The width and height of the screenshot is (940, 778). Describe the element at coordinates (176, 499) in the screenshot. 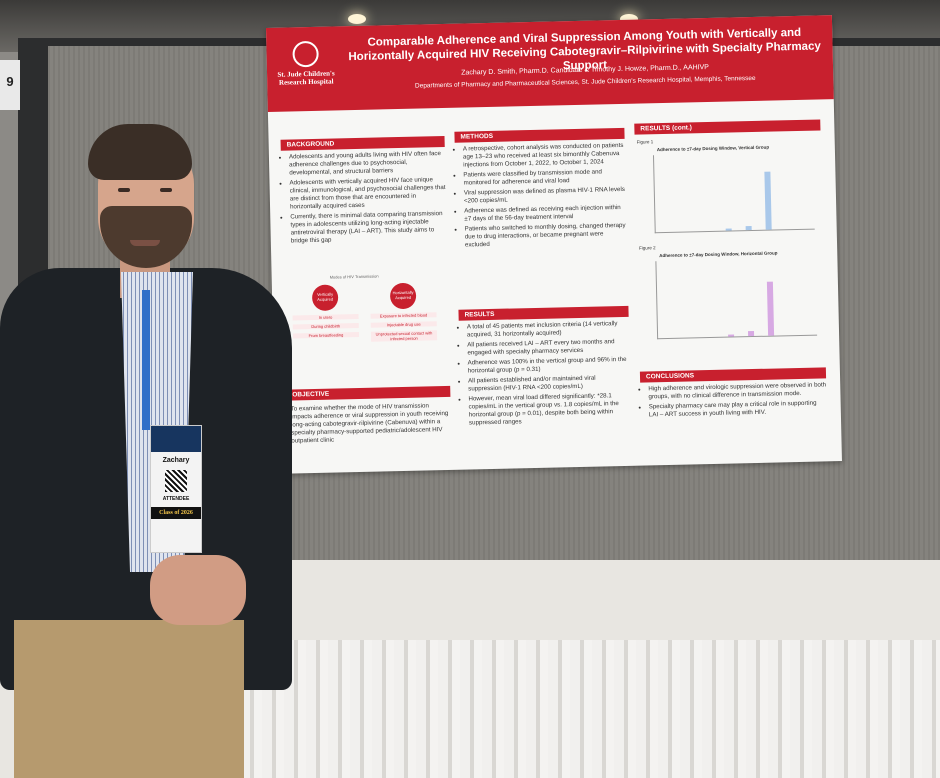

I see `badge-role: ATTENDEE` at that location.